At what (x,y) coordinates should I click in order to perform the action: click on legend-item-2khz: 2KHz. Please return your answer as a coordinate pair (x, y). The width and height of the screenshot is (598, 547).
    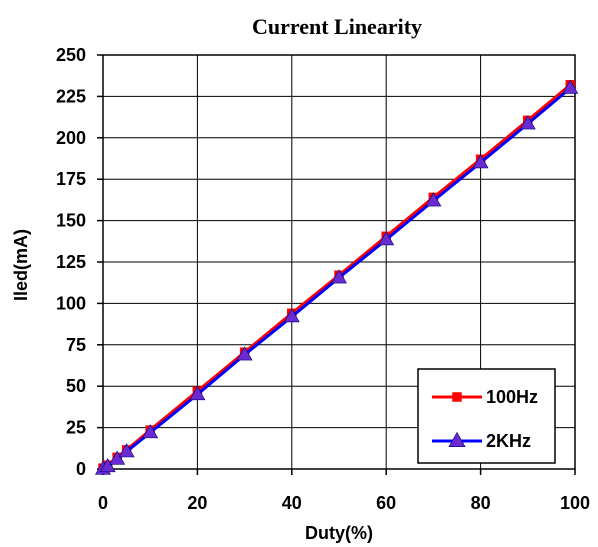
    Looking at the image, I should click on (481, 441).